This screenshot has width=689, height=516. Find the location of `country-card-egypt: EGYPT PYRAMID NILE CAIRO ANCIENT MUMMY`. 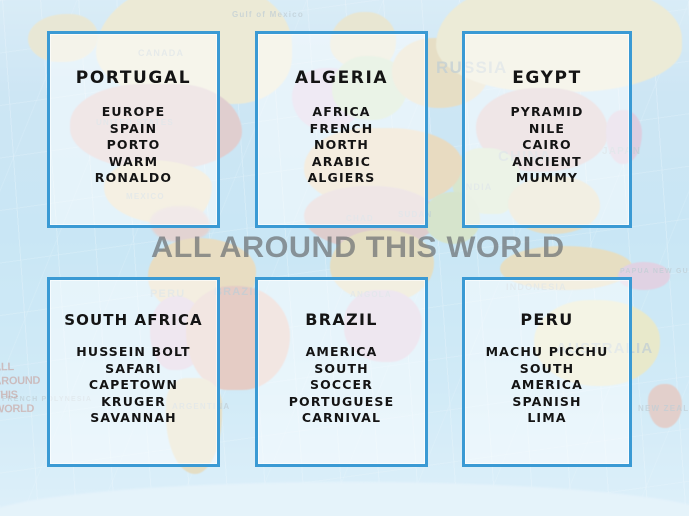

country-card-egypt: EGYPT PYRAMID NILE CAIRO ANCIENT MUMMY is located at coordinates (547, 129).